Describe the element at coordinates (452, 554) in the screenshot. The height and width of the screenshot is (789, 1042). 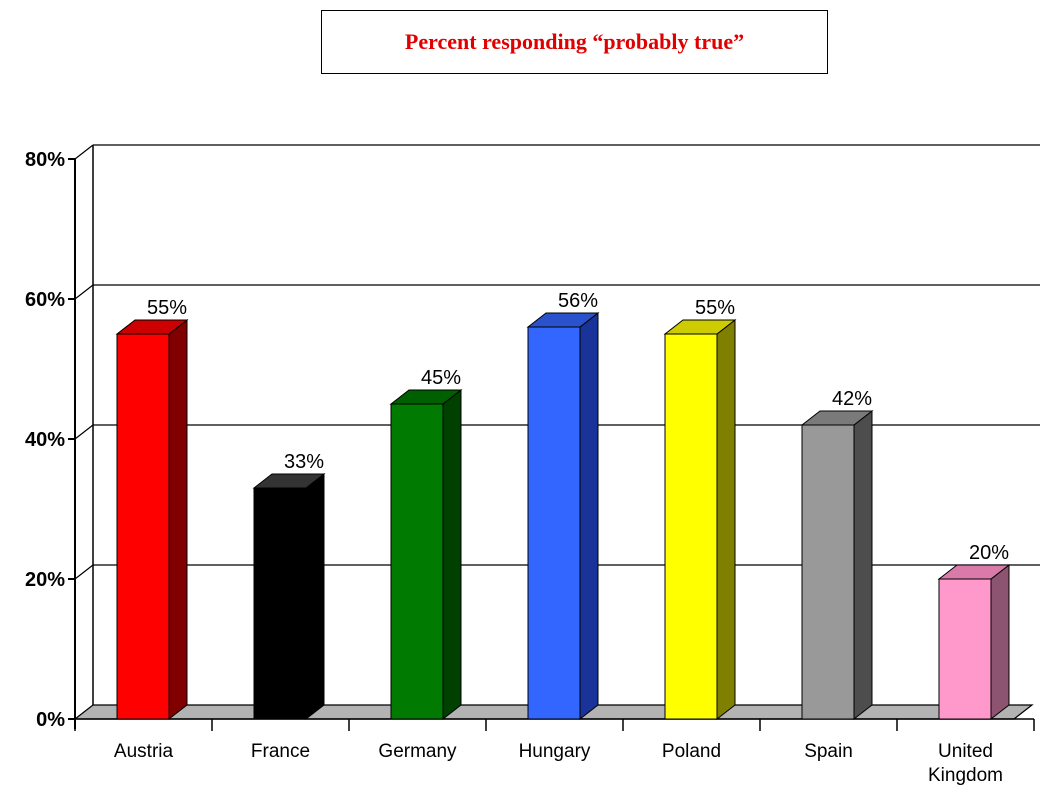
I see `bar-side-germany` at that location.